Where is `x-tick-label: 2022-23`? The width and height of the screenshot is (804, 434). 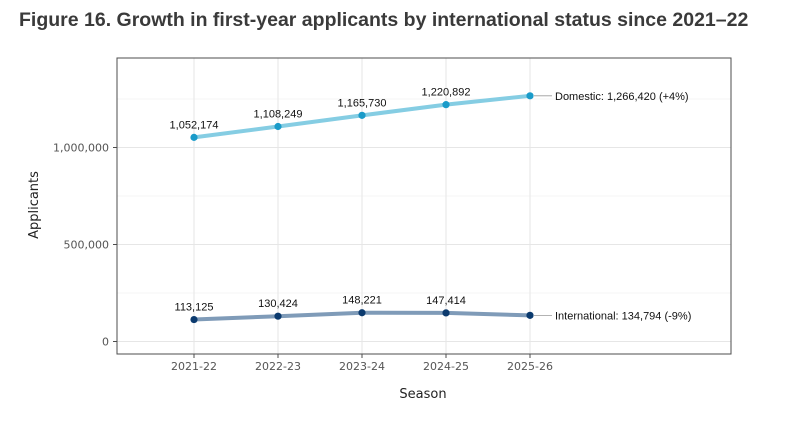
x-tick-label: 2022-23 is located at coordinates (278, 366).